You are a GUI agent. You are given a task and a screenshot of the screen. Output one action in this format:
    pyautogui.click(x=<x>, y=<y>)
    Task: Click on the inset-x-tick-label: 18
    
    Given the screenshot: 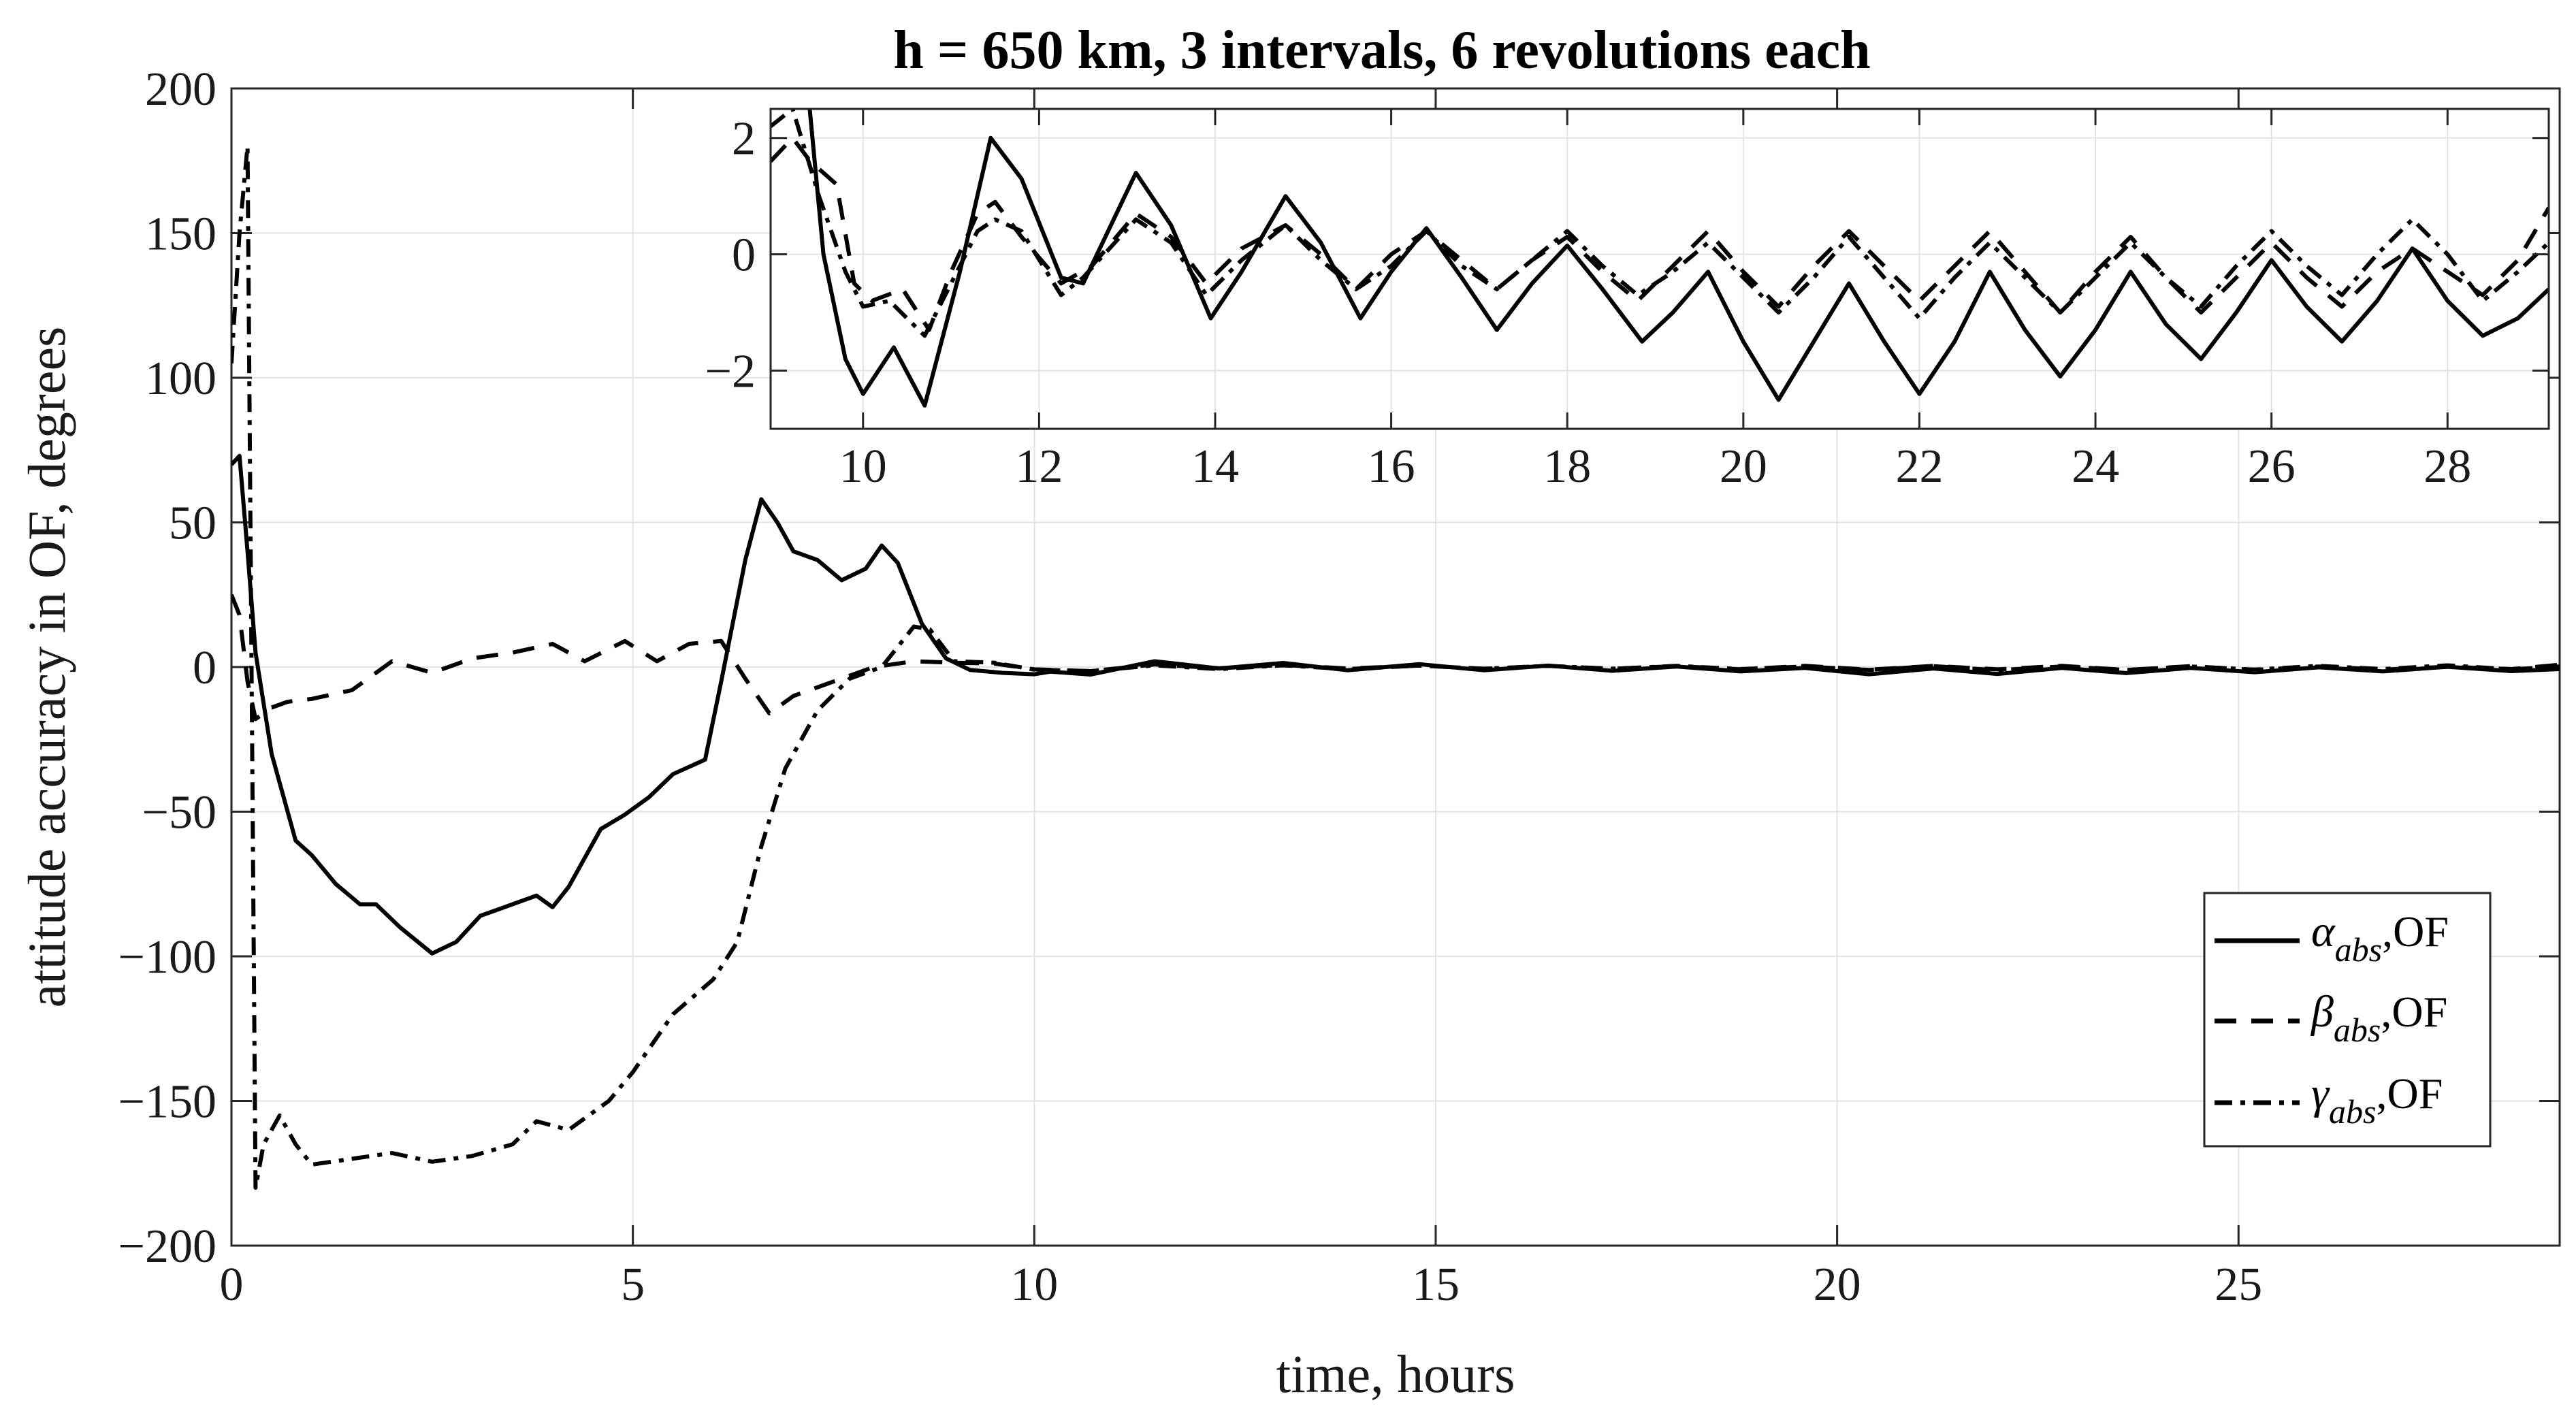 What is the action you would take?
    pyautogui.click(x=1567, y=466)
    